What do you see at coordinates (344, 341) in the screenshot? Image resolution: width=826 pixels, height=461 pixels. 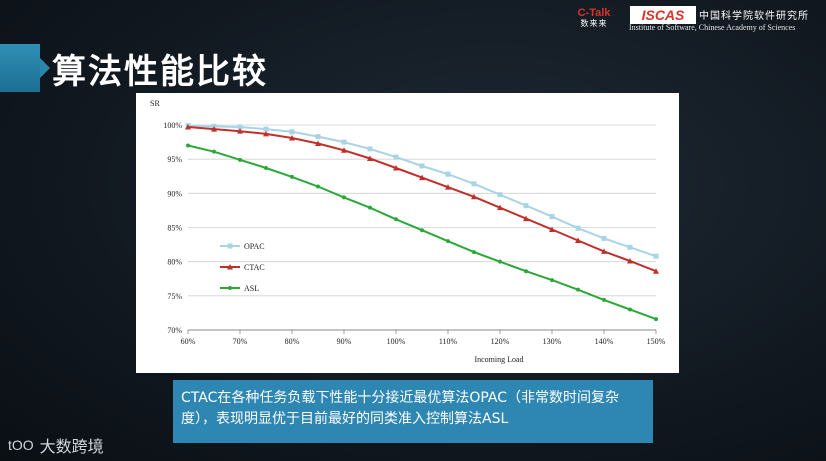 I see `x-tick-label: 90%` at bounding box center [344, 341].